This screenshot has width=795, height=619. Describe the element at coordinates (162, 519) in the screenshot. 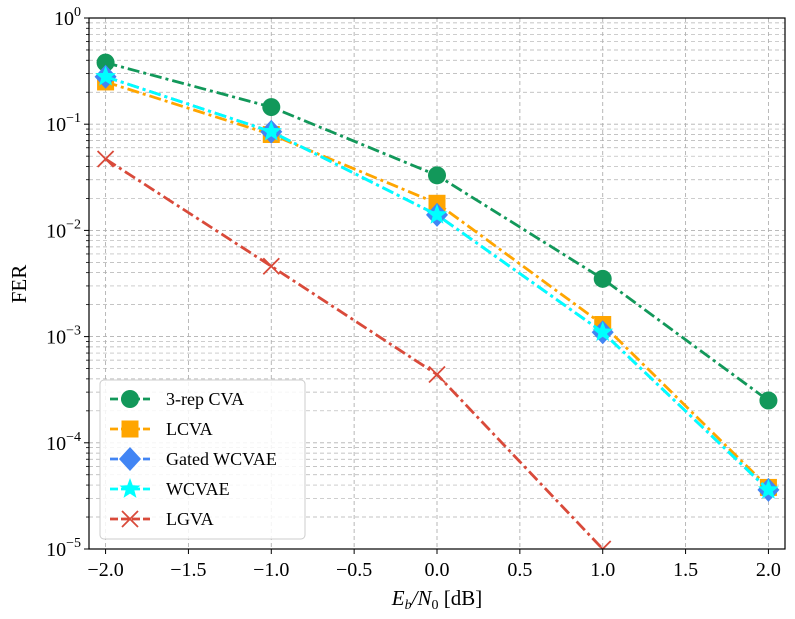

I see `legend-item-lgva: LGVA` at that location.